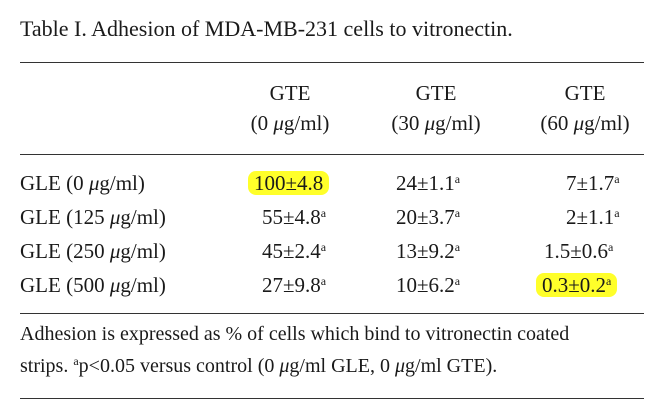  What do you see at coordinates (428, 251) in the screenshot?
I see `table-cell: 13±9.2a` at bounding box center [428, 251].